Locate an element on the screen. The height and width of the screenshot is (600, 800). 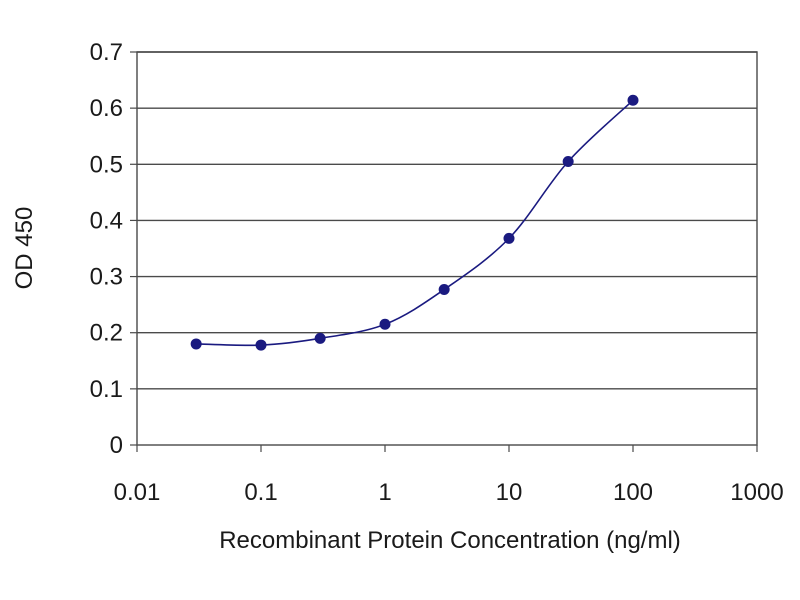
y-tick-label: 0.7 is located at coordinates (106, 52).